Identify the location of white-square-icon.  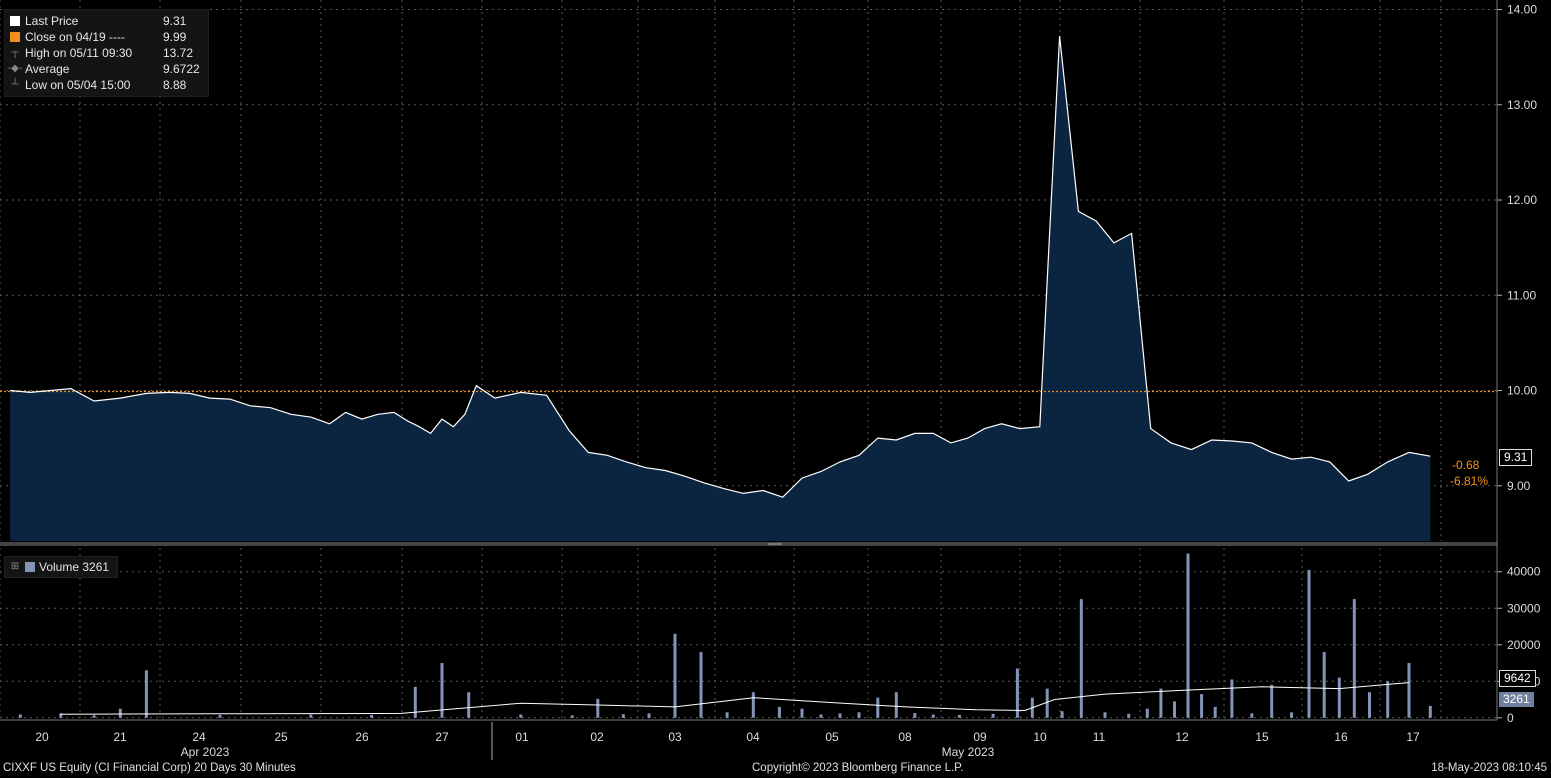
(15, 21).